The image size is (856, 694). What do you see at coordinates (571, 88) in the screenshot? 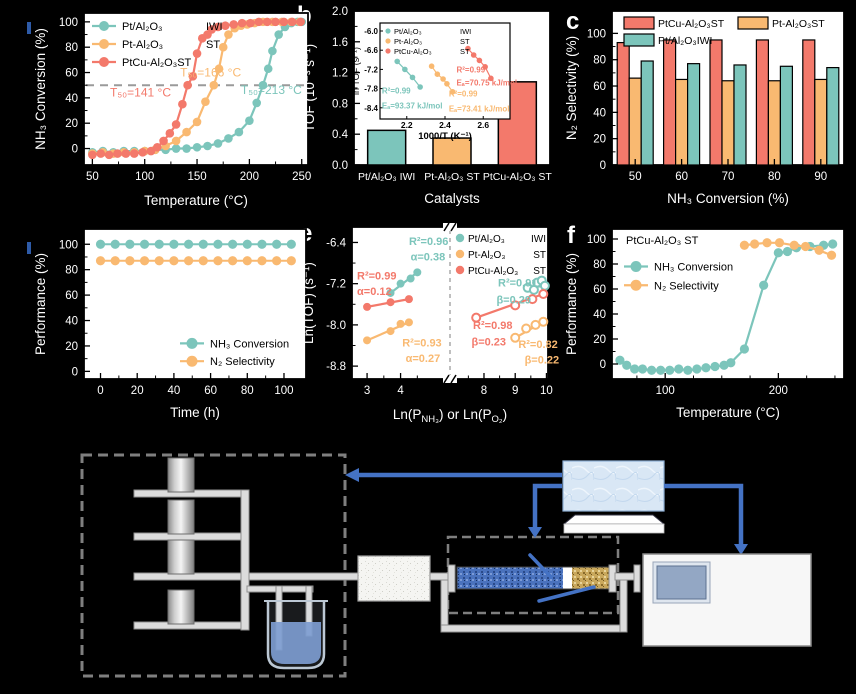
I see `y-axis-label: N₂ Selectivity (%)` at bounding box center [571, 88].